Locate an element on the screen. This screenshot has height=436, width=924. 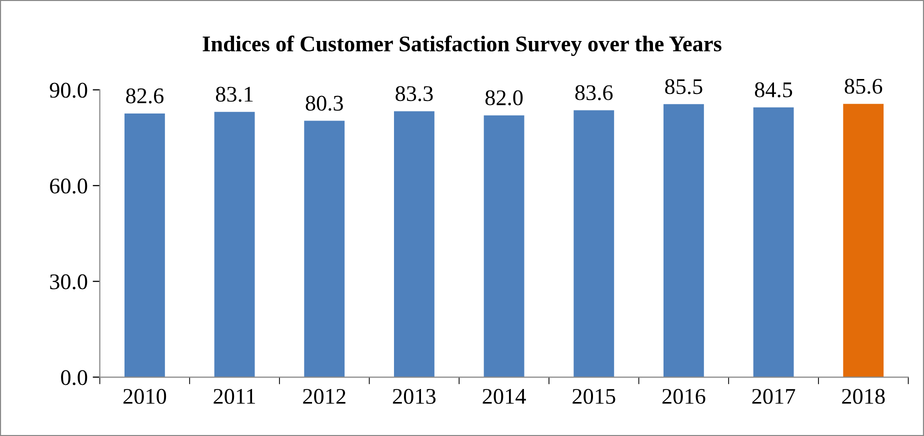
data-label: 82.0 is located at coordinates (504, 98).